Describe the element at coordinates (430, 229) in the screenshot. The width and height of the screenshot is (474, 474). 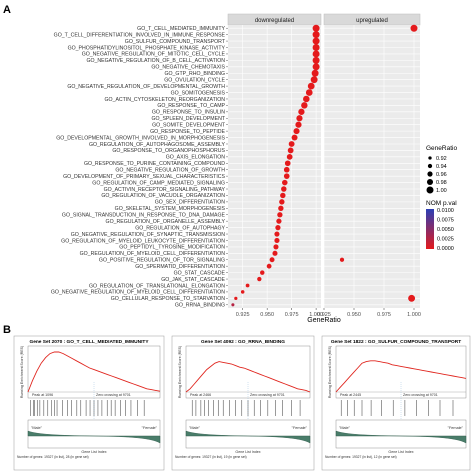
I see `color-legend-bar` at that location.